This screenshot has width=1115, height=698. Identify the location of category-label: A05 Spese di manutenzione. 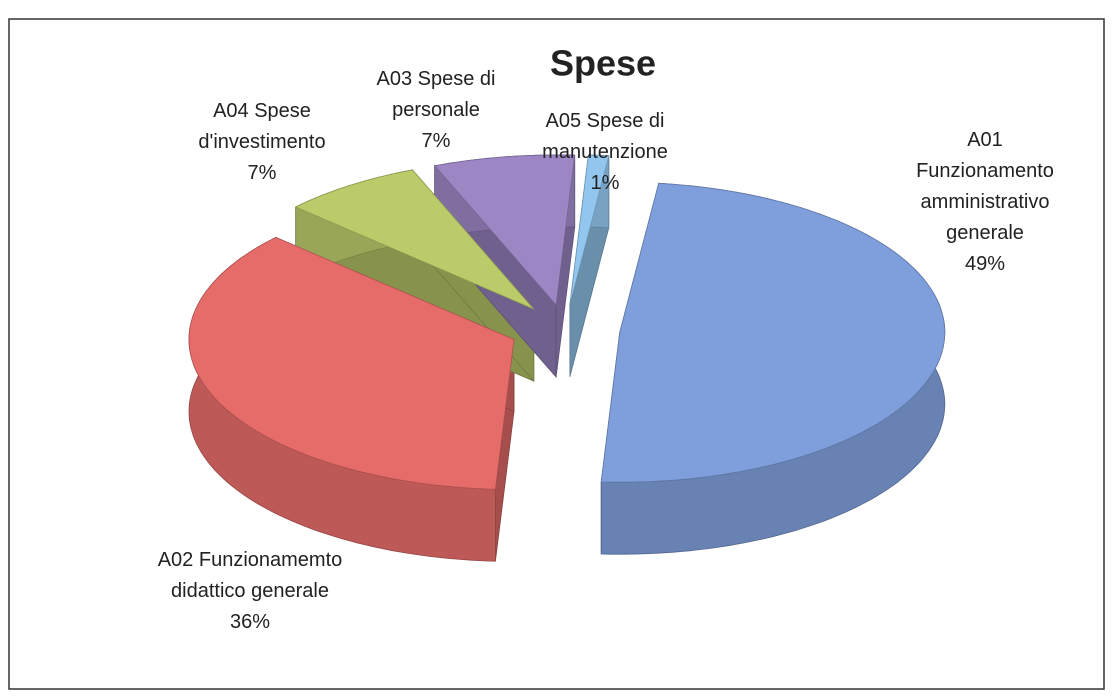
(605, 136).